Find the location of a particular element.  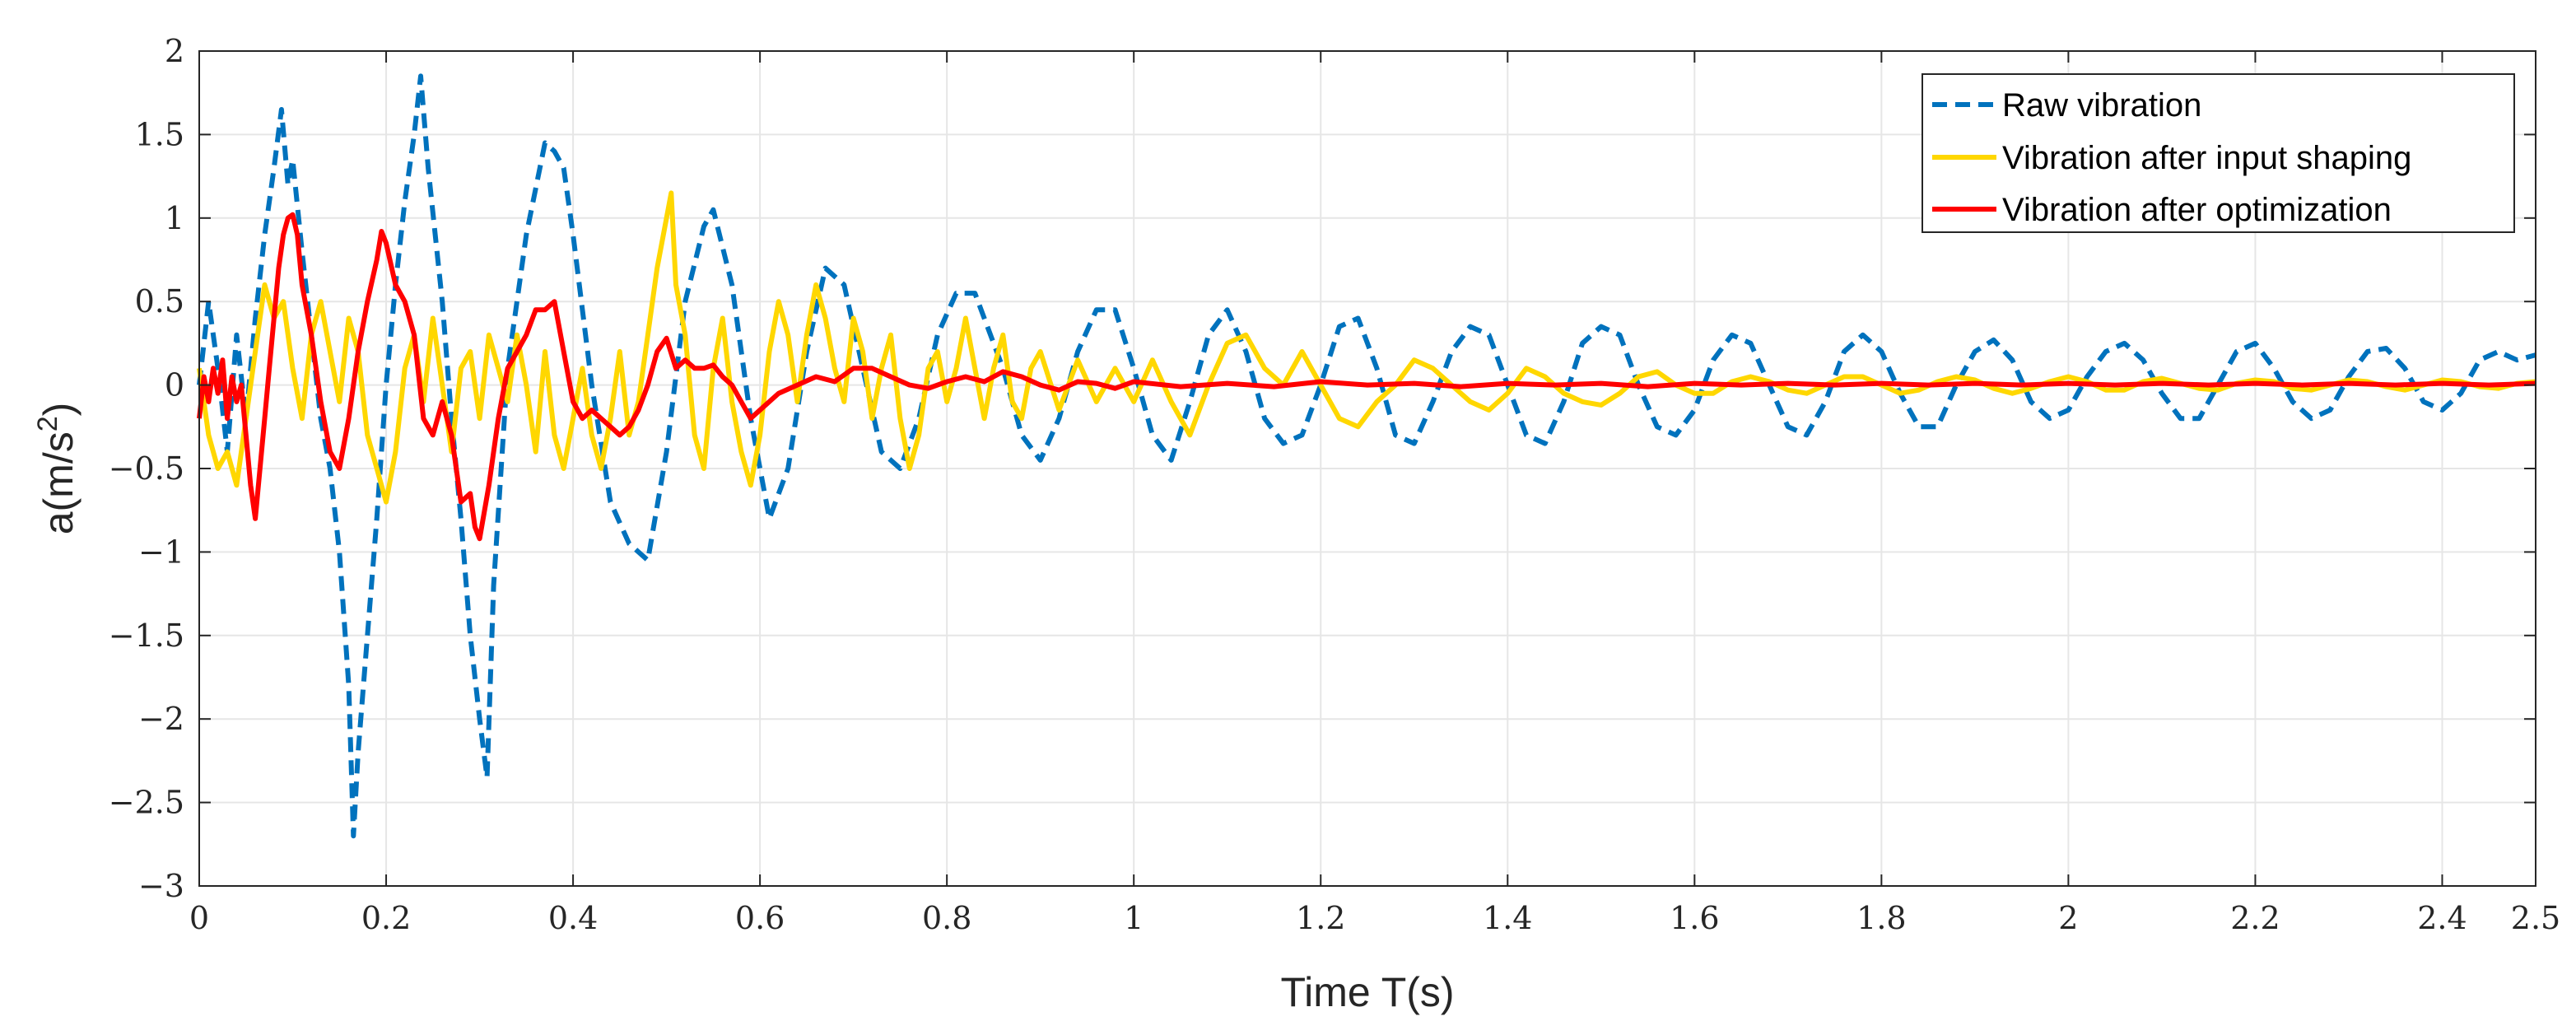

x-tick-label: 1 is located at coordinates (1134, 918).